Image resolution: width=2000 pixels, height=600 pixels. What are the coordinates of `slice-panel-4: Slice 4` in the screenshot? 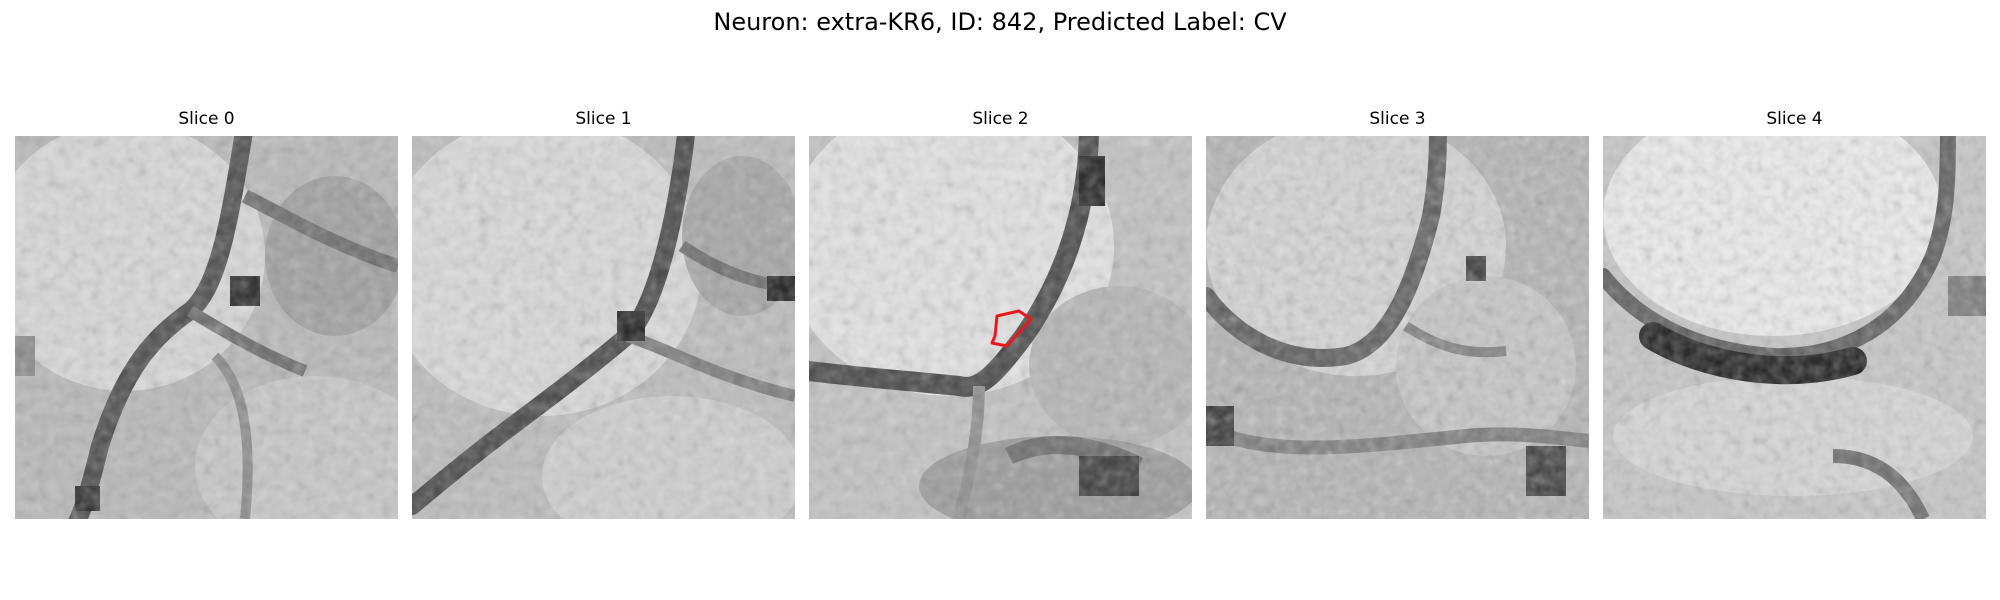 It's located at (1794, 313).